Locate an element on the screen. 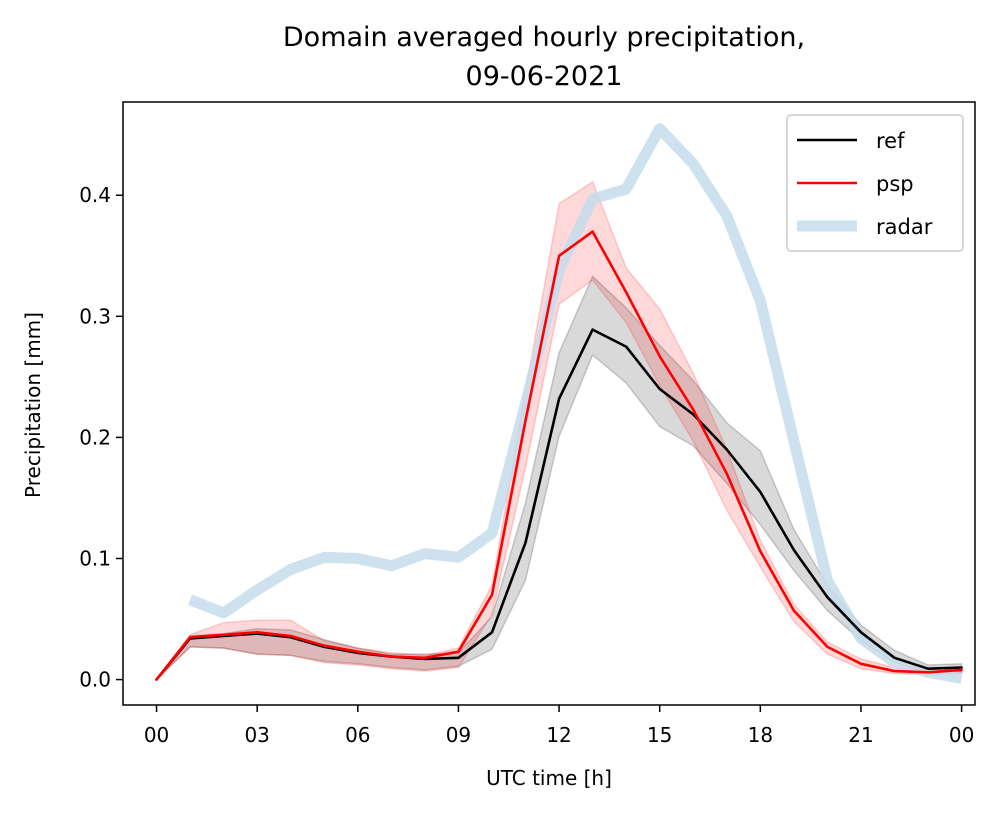  x-axis-ticks: 00 03 06 09 12 15 18 21 00 is located at coordinates (559, 726).